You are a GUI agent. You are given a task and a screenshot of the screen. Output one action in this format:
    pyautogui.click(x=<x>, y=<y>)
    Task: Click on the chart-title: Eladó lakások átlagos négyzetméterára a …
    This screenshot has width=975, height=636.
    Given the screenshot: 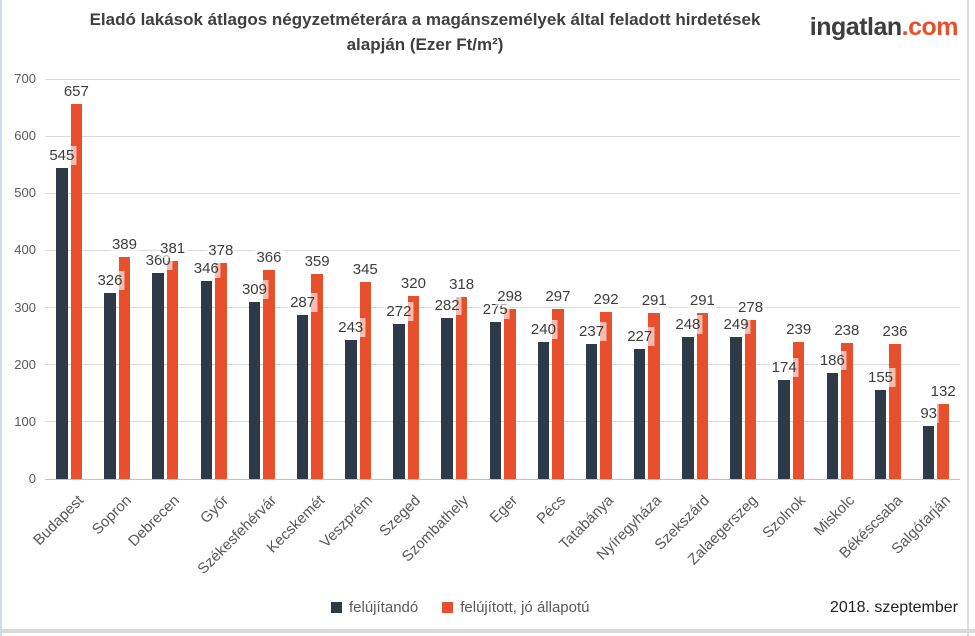 What is the action you would take?
    pyautogui.click(x=425, y=32)
    